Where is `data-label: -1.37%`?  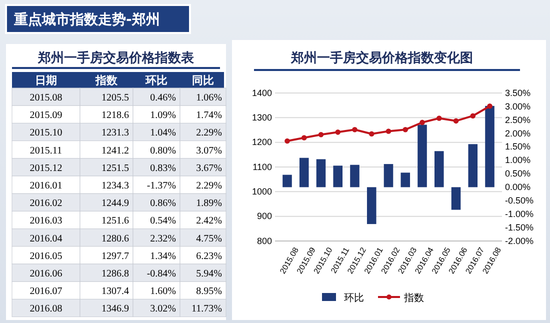
data-label: -1.37% is located at coordinates (161, 186).